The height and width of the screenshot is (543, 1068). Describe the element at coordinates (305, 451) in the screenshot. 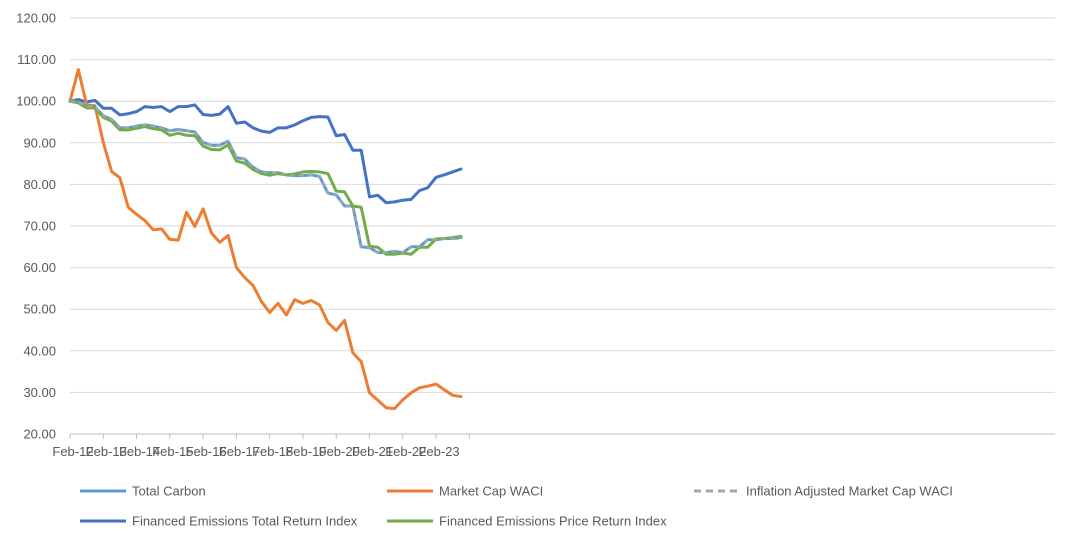

I see `x-tick-label: Feb-19` at that location.